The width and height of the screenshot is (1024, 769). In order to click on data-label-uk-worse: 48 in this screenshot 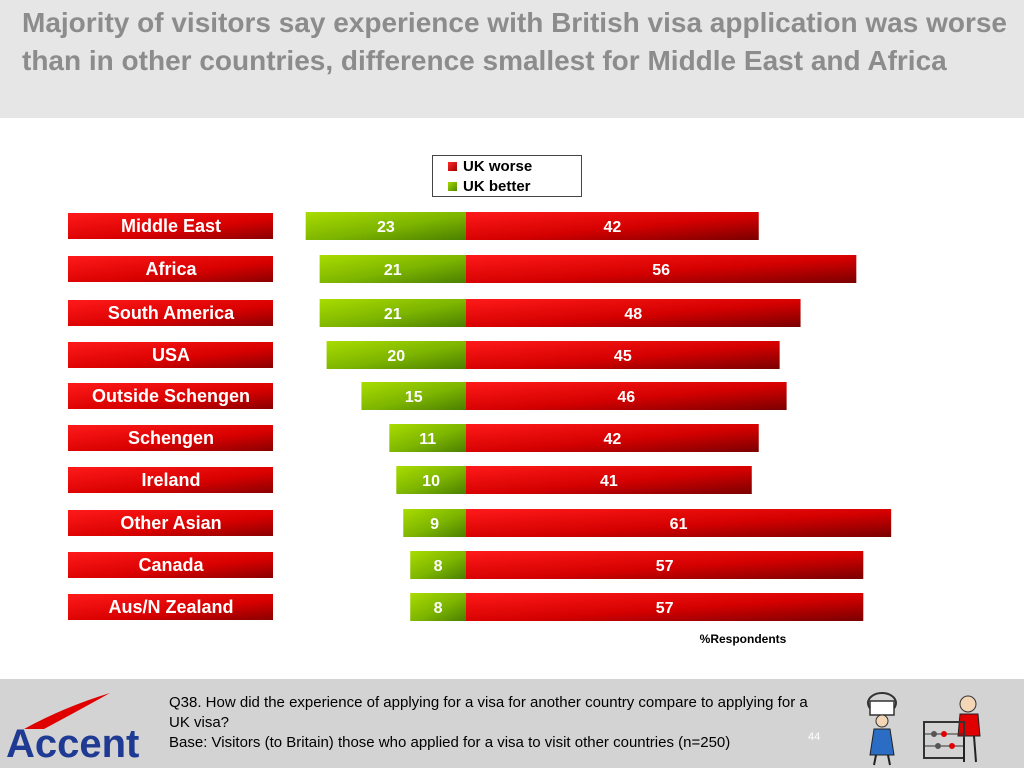, I will do `click(633, 314)`.